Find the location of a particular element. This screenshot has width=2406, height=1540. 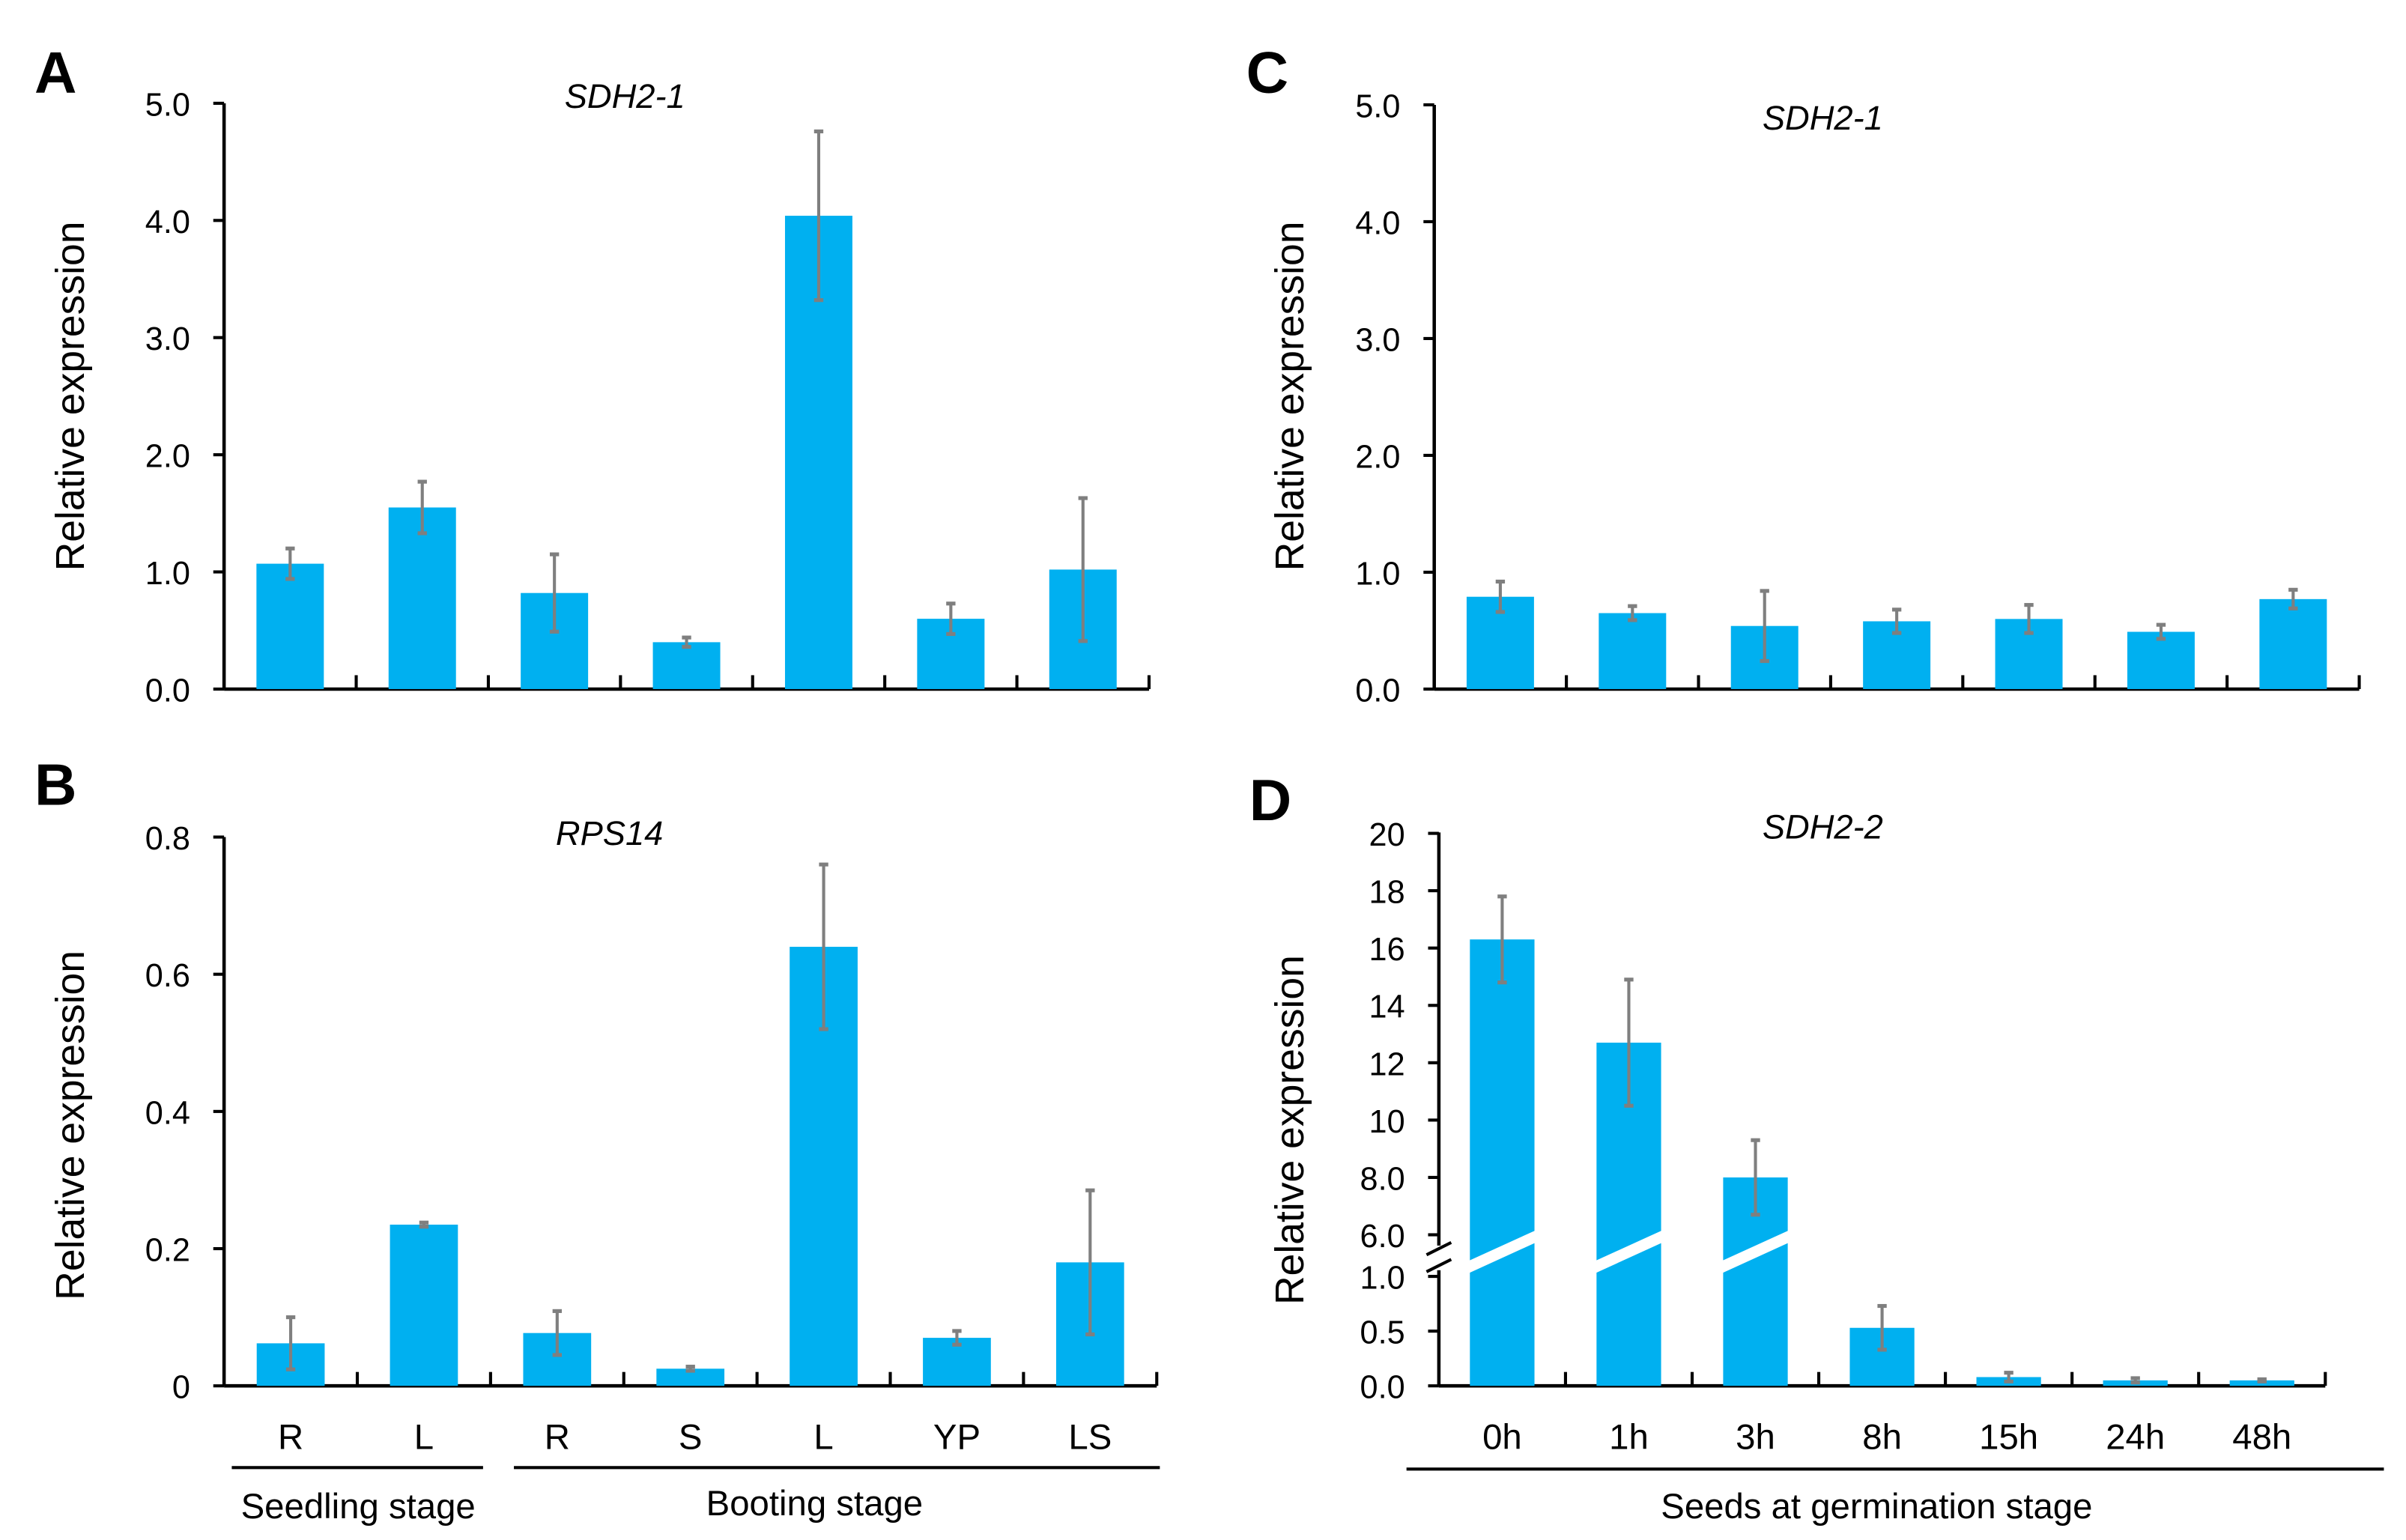

chart-title-c: SDH2-1 is located at coordinates (1823, 118).